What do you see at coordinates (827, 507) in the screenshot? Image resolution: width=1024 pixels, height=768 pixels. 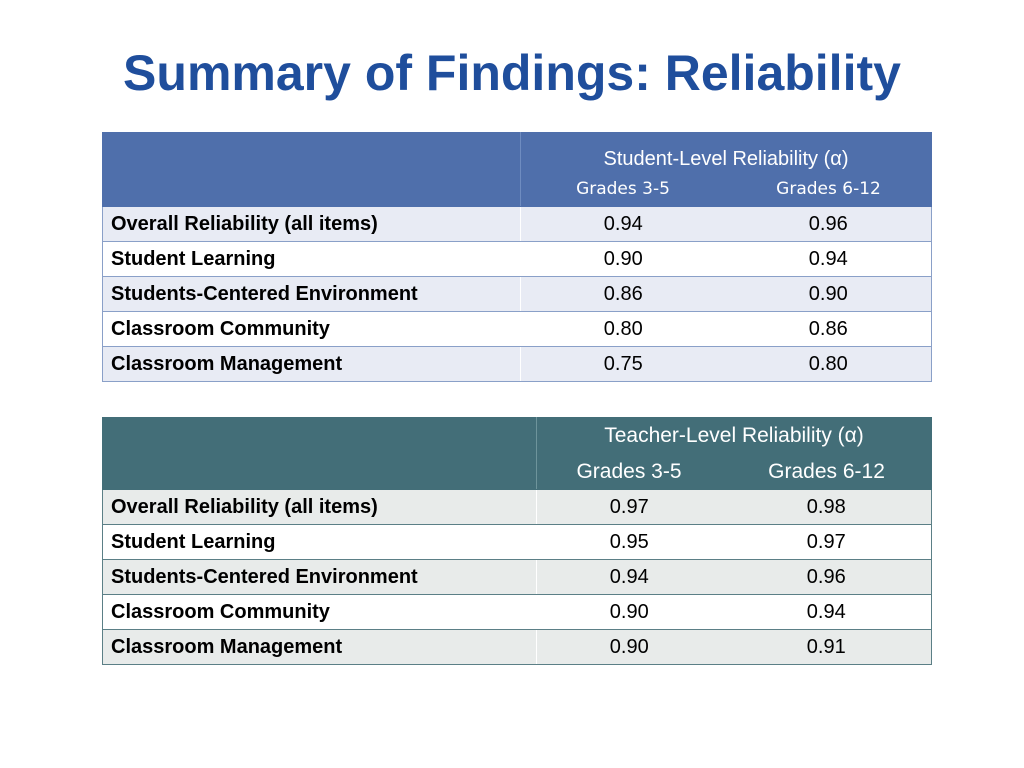 I see `cell-grades-6-12: 0.98` at bounding box center [827, 507].